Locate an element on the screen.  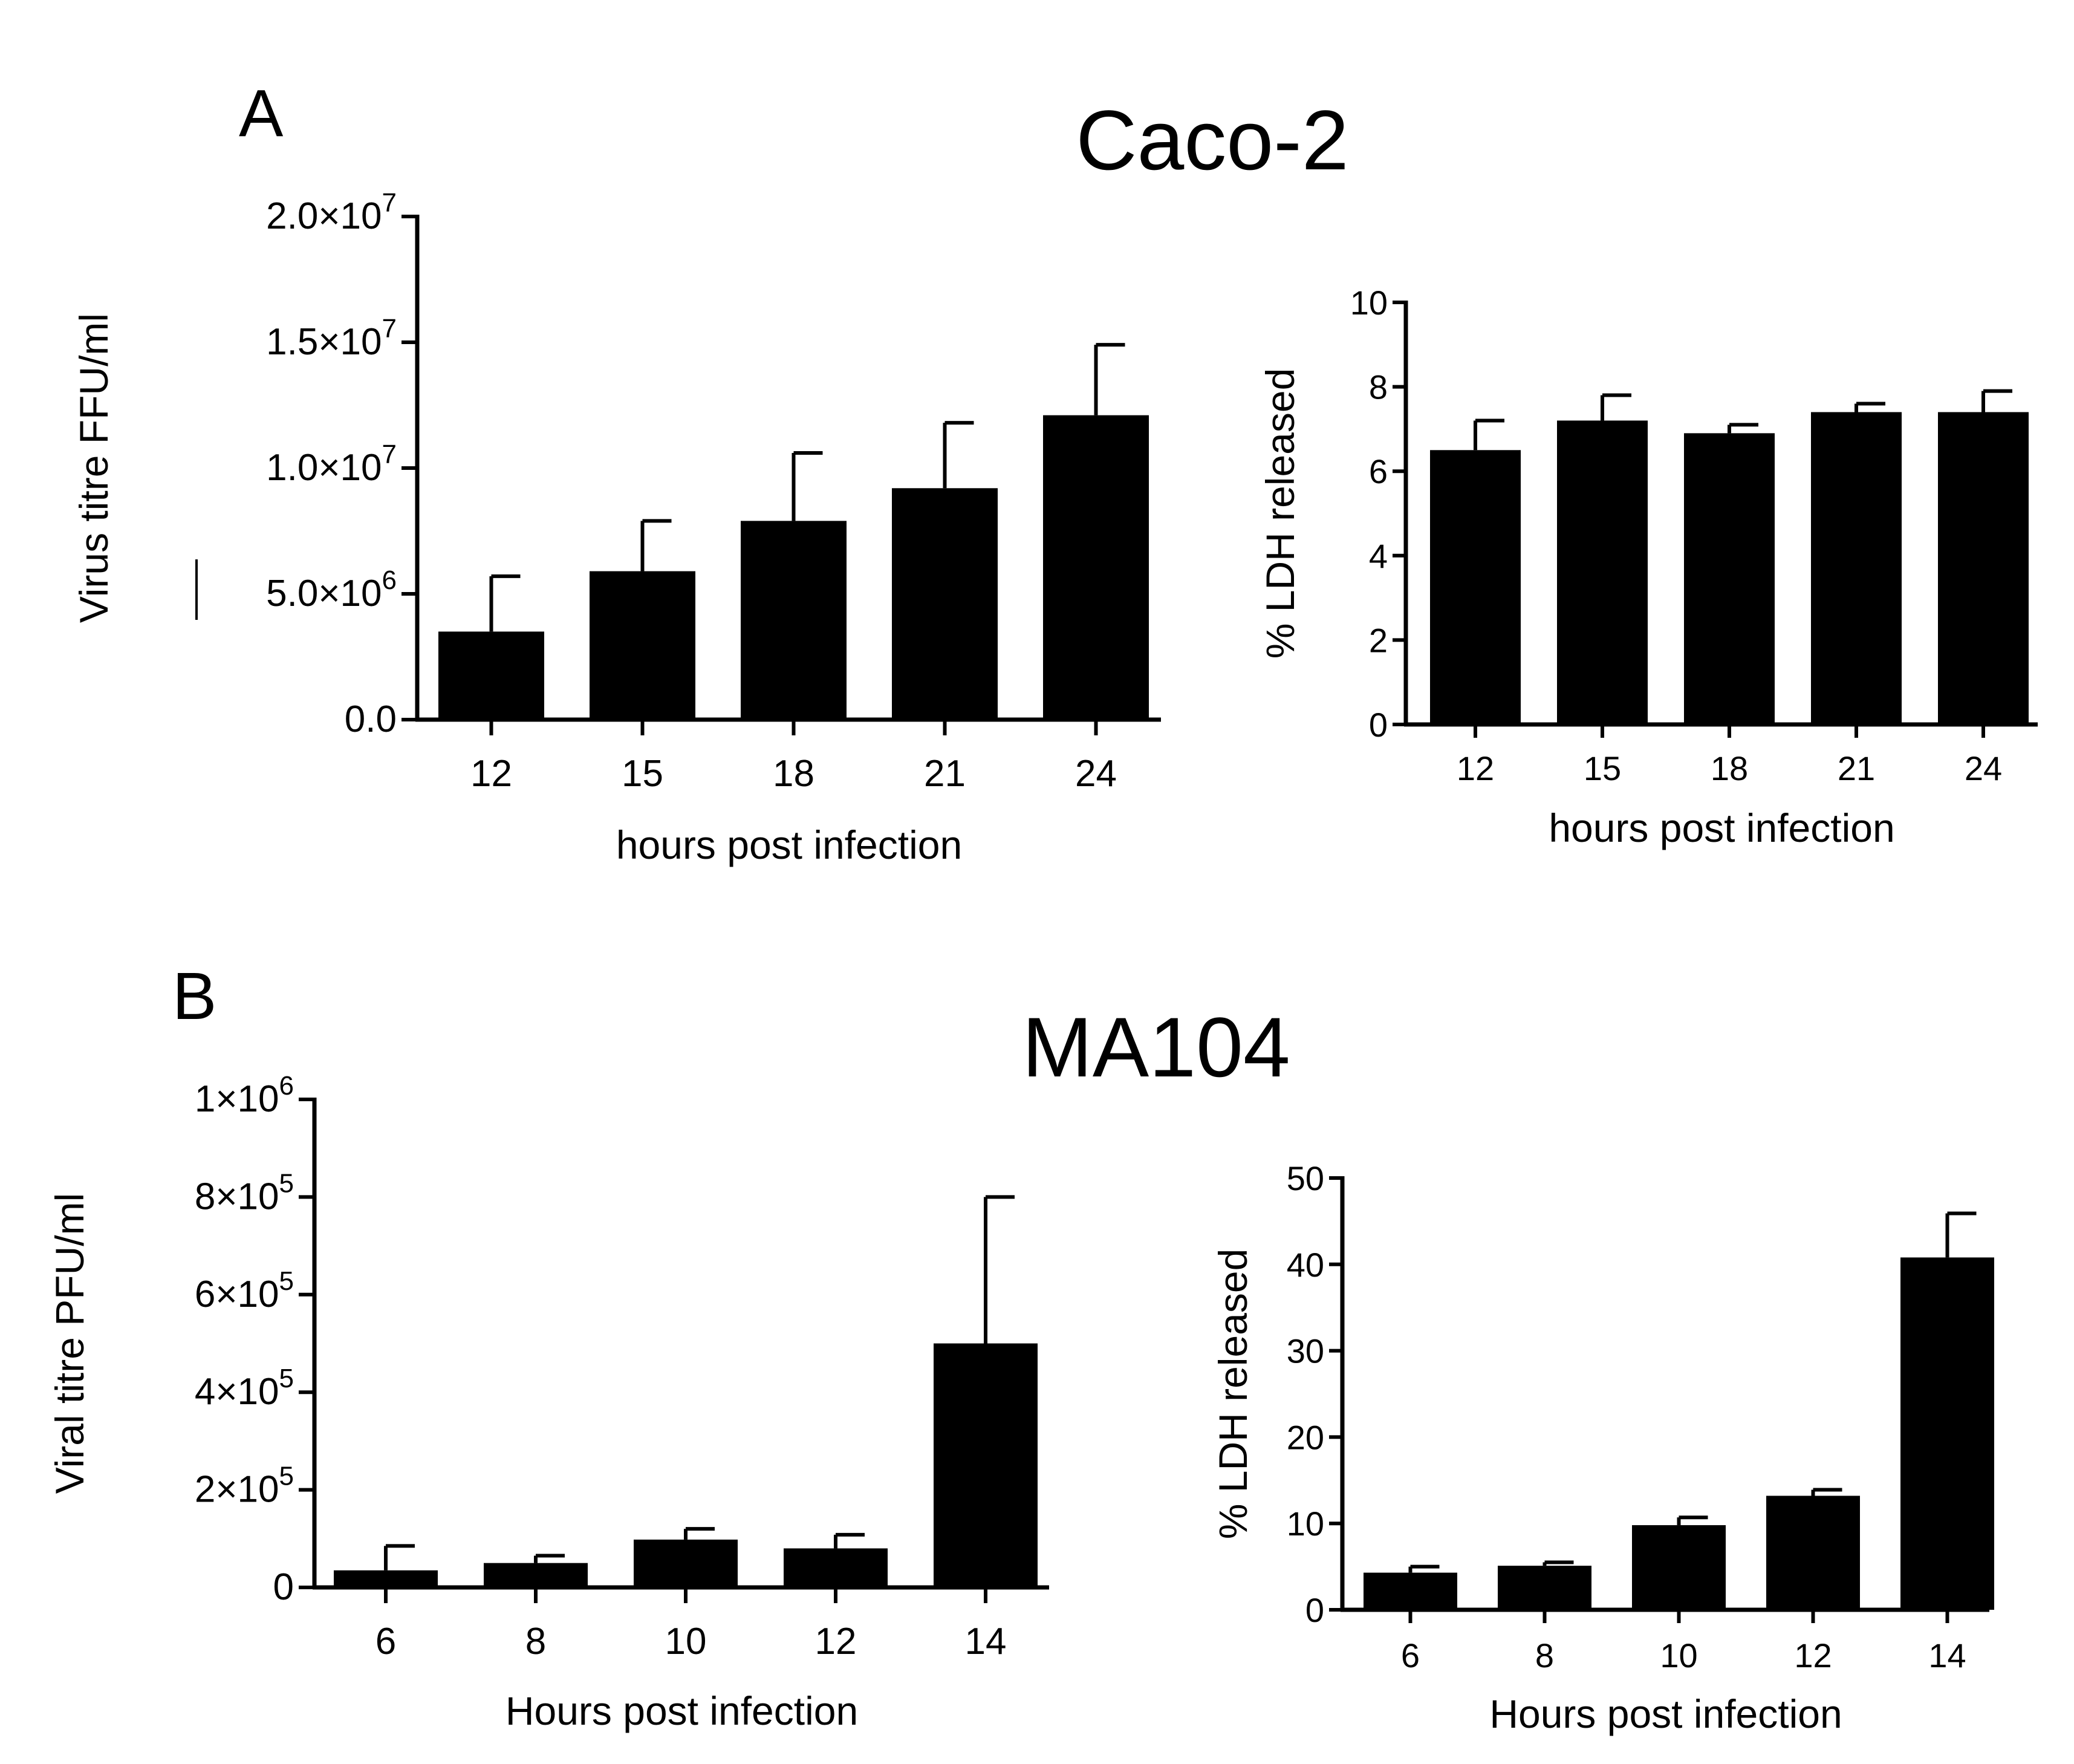
y-tick-label: 40 is located at coordinates (1305, 1265).